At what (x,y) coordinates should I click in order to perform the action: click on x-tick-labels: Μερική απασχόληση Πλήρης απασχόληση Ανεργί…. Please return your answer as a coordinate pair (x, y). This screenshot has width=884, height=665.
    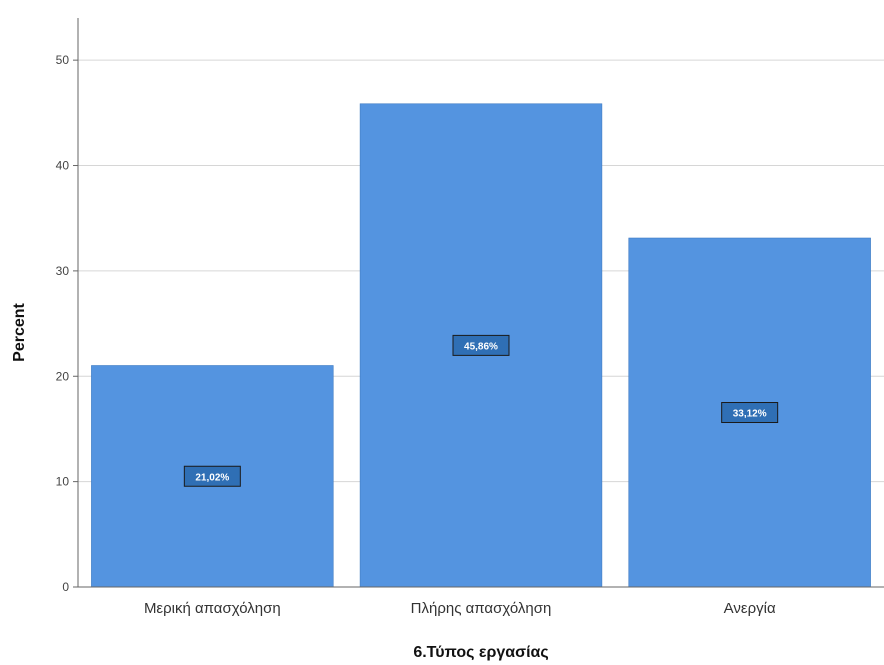
    Looking at the image, I should click on (460, 608).